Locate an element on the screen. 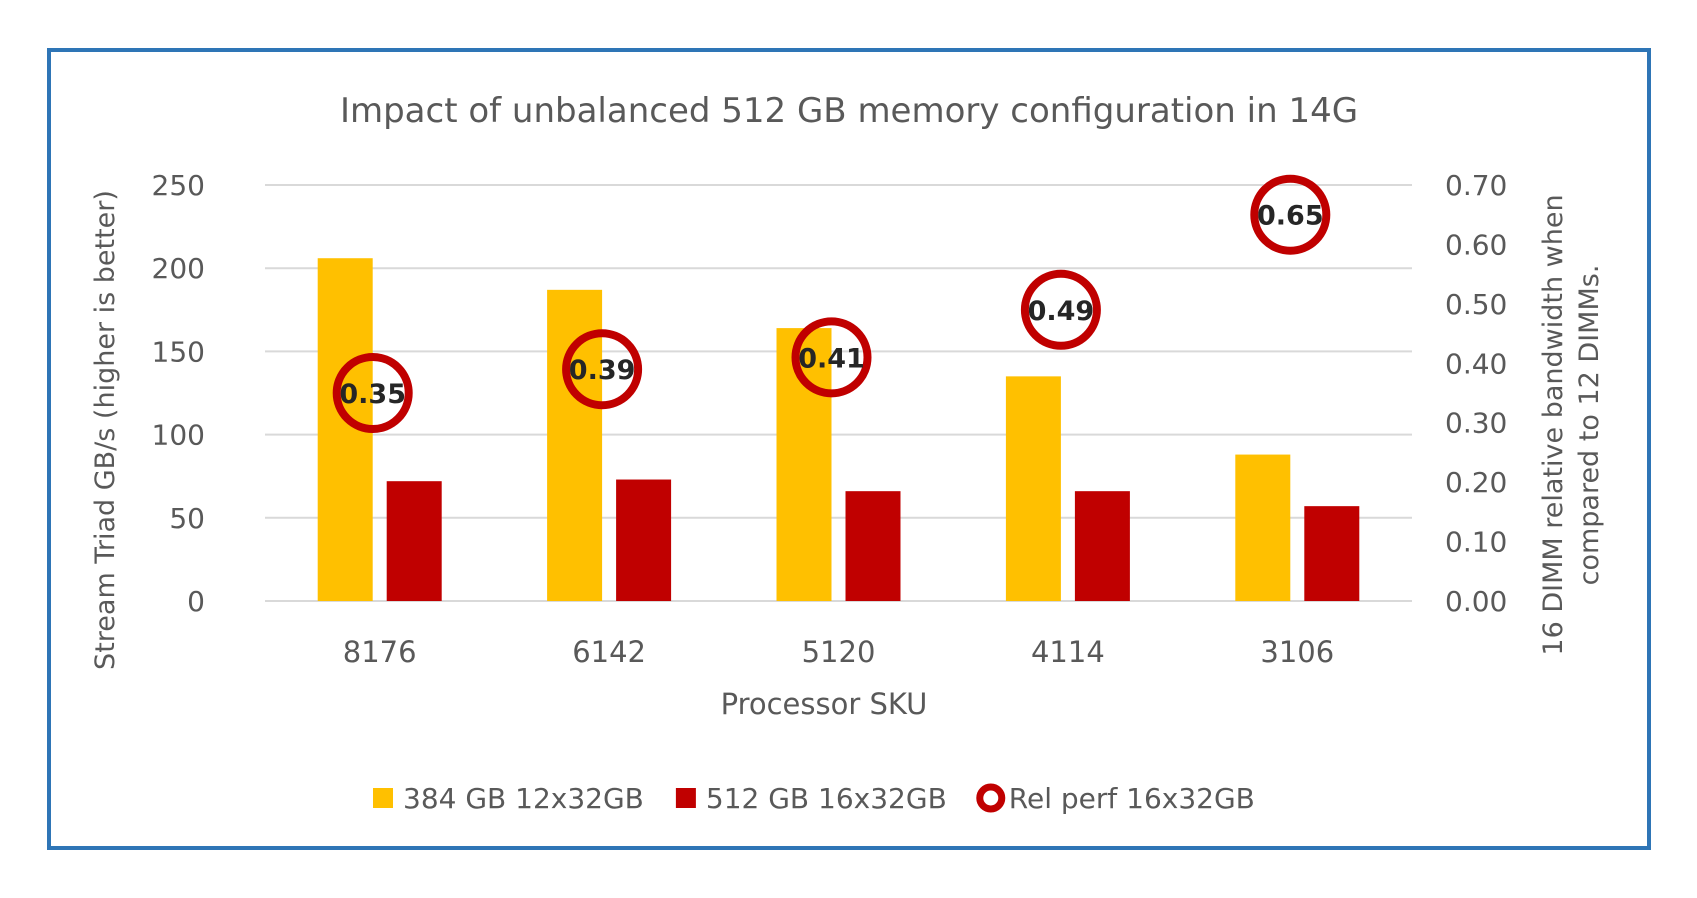  x-tick-label: 3106 is located at coordinates (1297, 652).